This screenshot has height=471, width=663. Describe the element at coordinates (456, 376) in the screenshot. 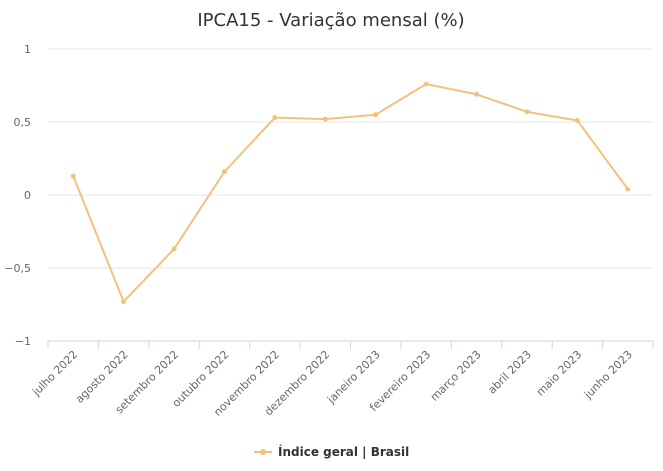

I see `x-tick-label: março 2023` at that location.